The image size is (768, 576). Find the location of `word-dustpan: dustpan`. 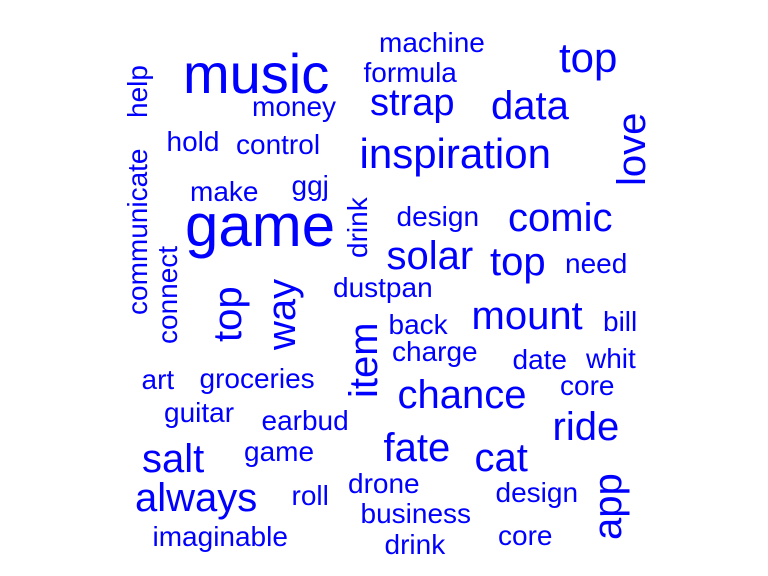

word-dustpan: dustpan is located at coordinates (383, 287).